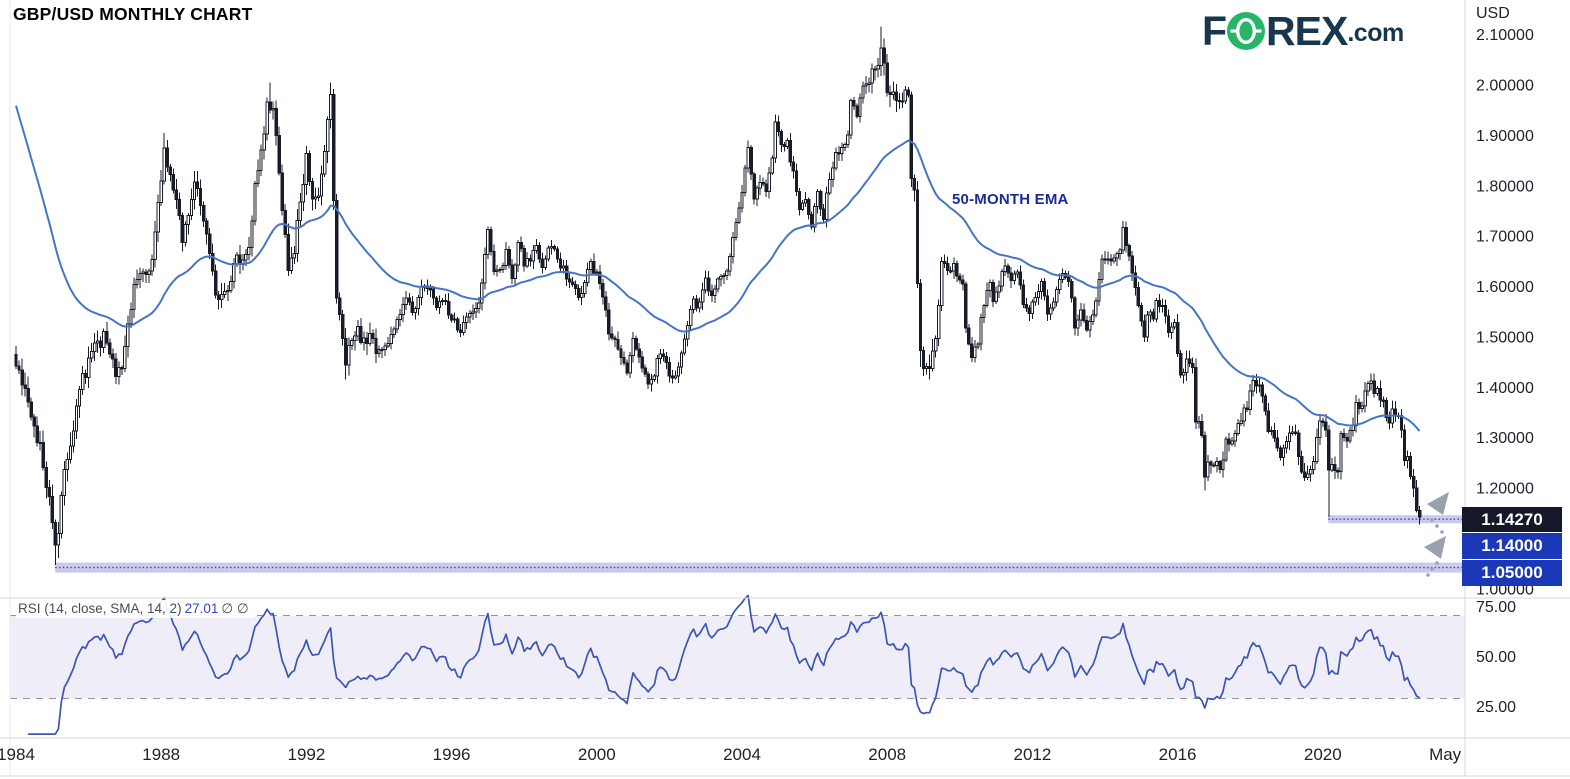 The width and height of the screenshot is (1570, 779). What do you see at coordinates (133, 14) in the screenshot?
I see `page-title: GBP/USD MONTHLY CHART` at bounding box center [133, 14].